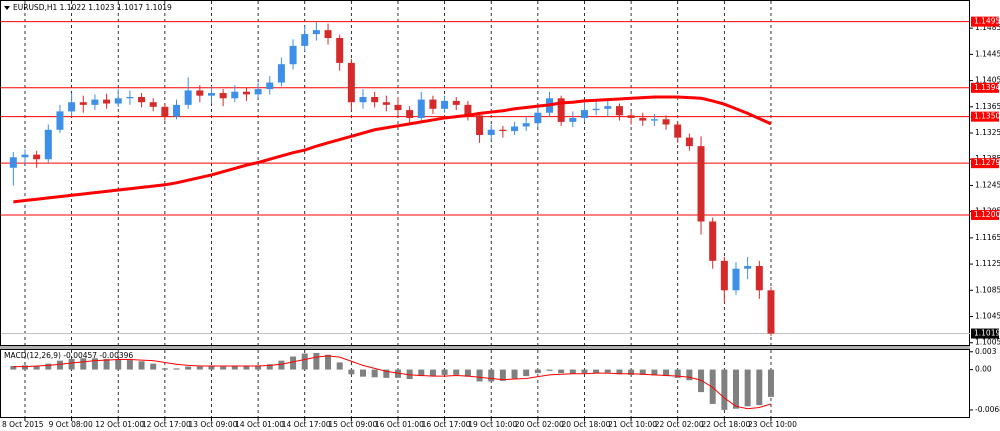 This screenshot has width=1000, height=431. Describe the element at coordinates (986, 351) in the screenshot. I see `y-tick-label: 0.003` at that location.